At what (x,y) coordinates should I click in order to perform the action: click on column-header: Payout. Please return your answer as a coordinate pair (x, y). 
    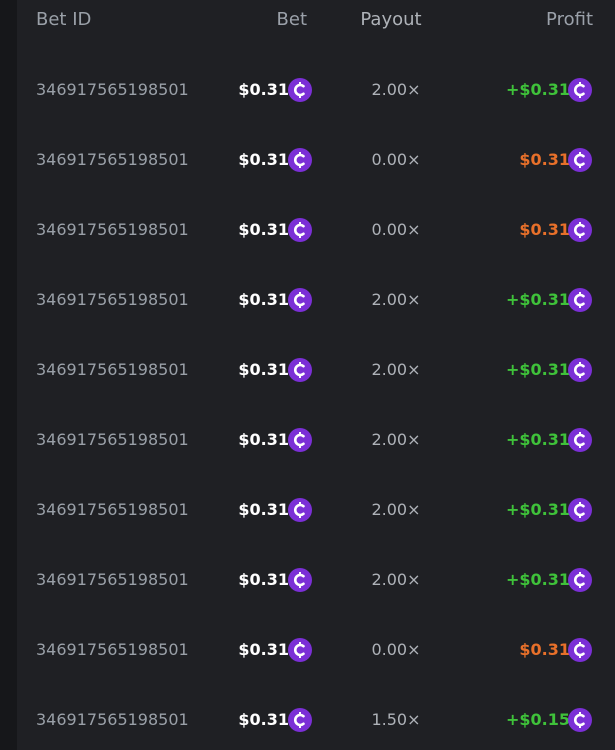
    Looking at the image, I should click on (391, 19).